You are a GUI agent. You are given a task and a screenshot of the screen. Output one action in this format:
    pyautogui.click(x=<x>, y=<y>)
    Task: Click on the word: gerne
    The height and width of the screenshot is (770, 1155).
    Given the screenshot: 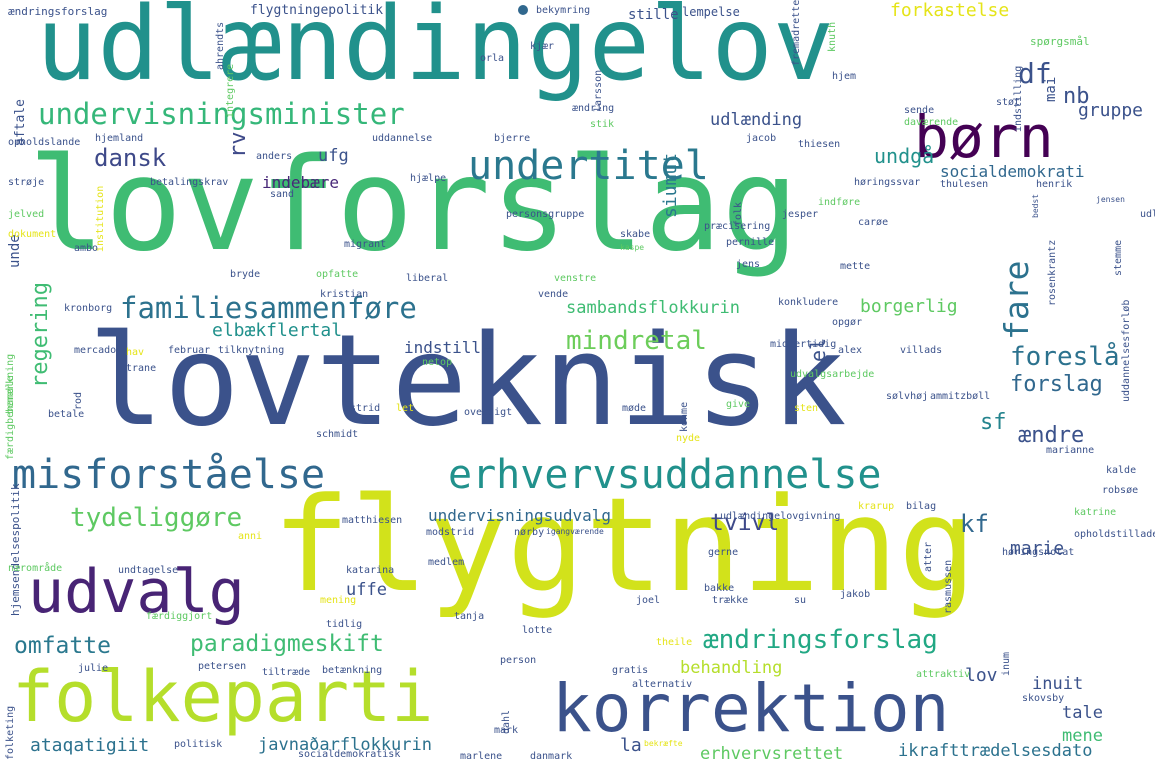 What is the action you would take?
    pyautogui.click(x=723, y=552)
    